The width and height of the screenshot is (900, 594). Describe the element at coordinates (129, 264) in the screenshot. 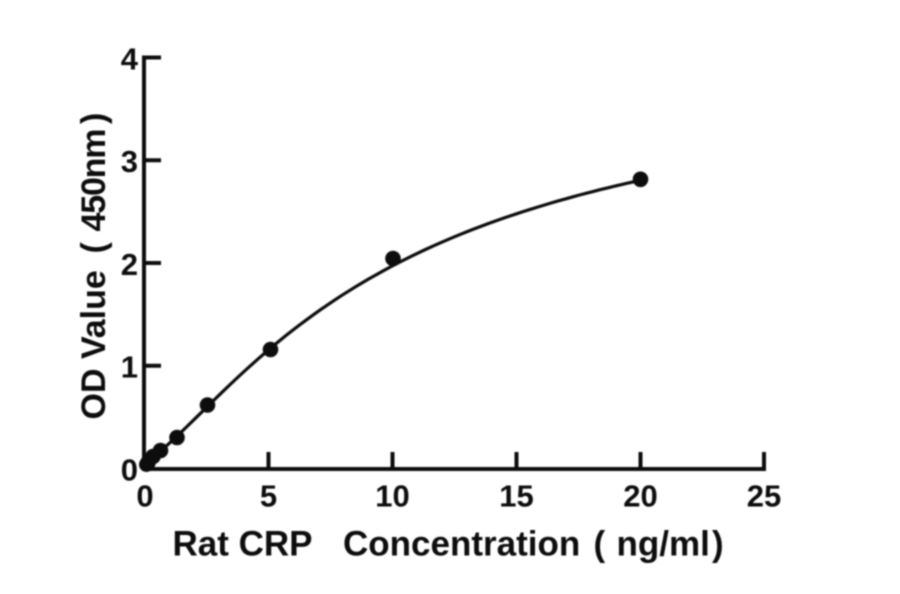

I see `svg-text: 2` at that location.